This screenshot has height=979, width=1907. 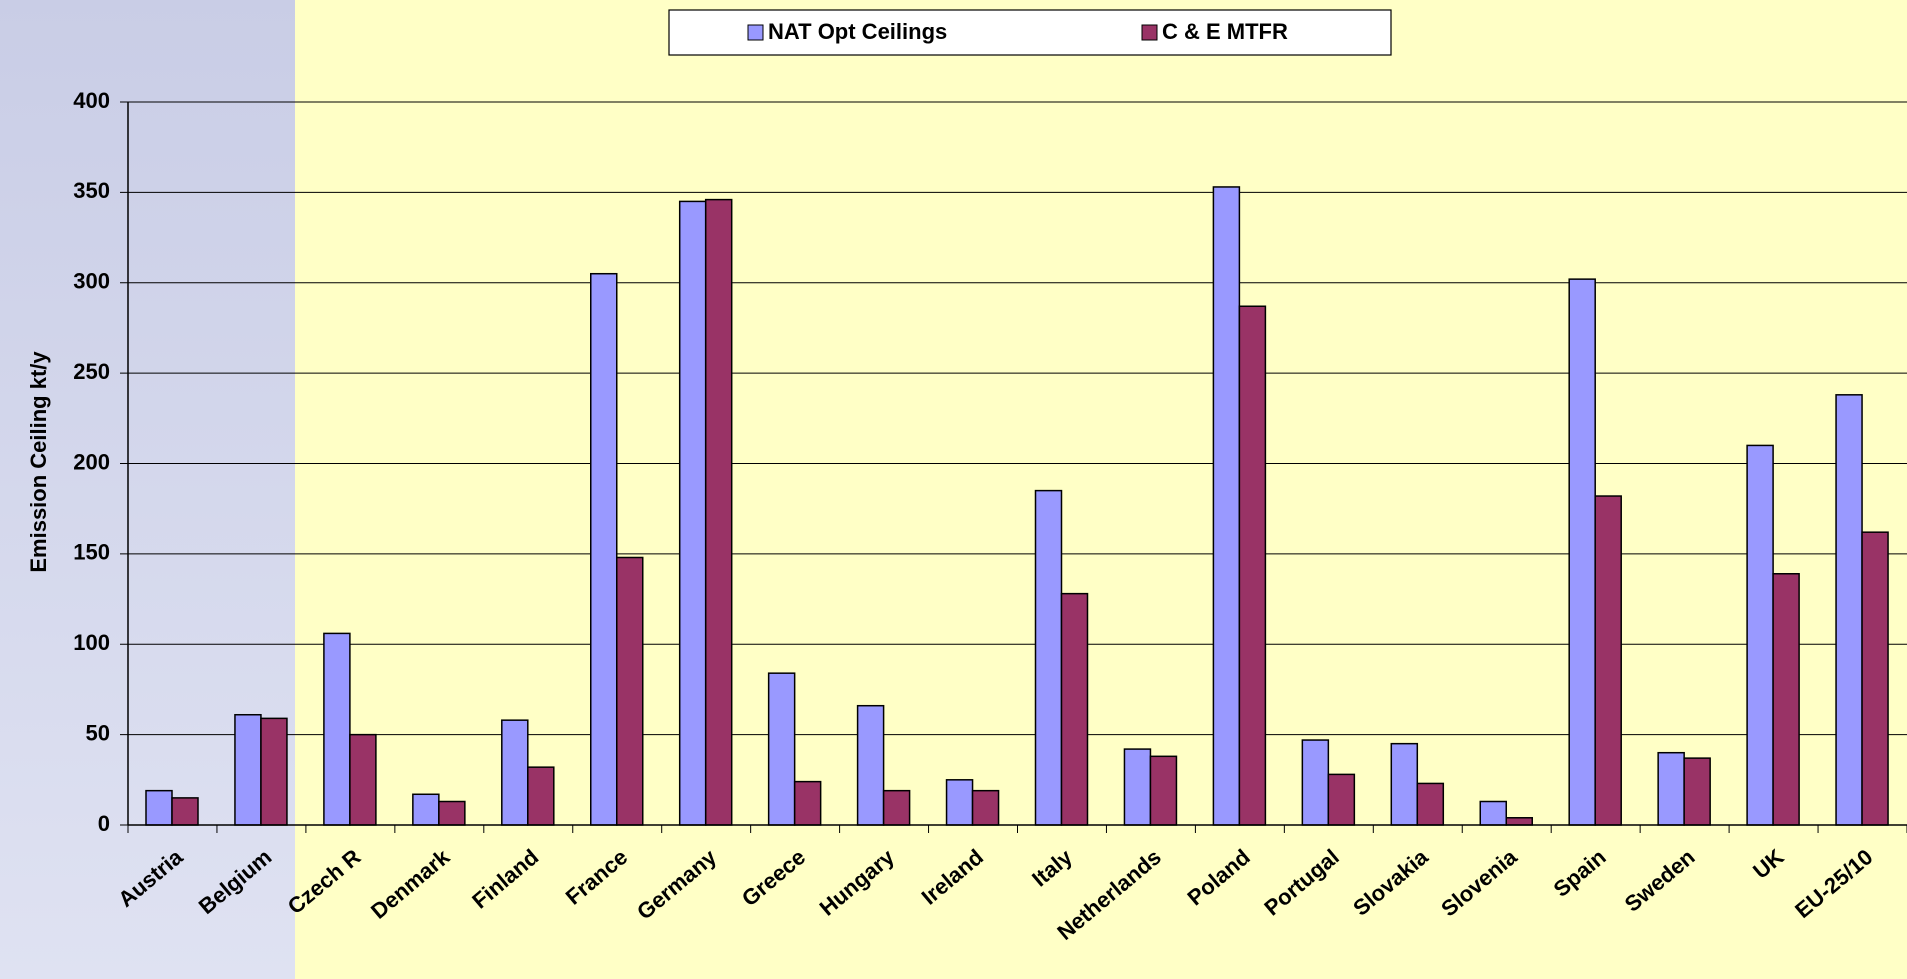 I want to click on y-tick-label: 50, so click(x=98, y=732).